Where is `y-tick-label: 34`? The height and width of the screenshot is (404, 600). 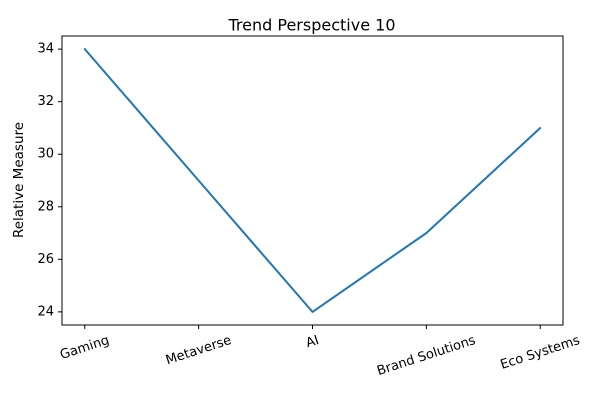
y-tick-label: 34 is located at coordinates (45, 49).